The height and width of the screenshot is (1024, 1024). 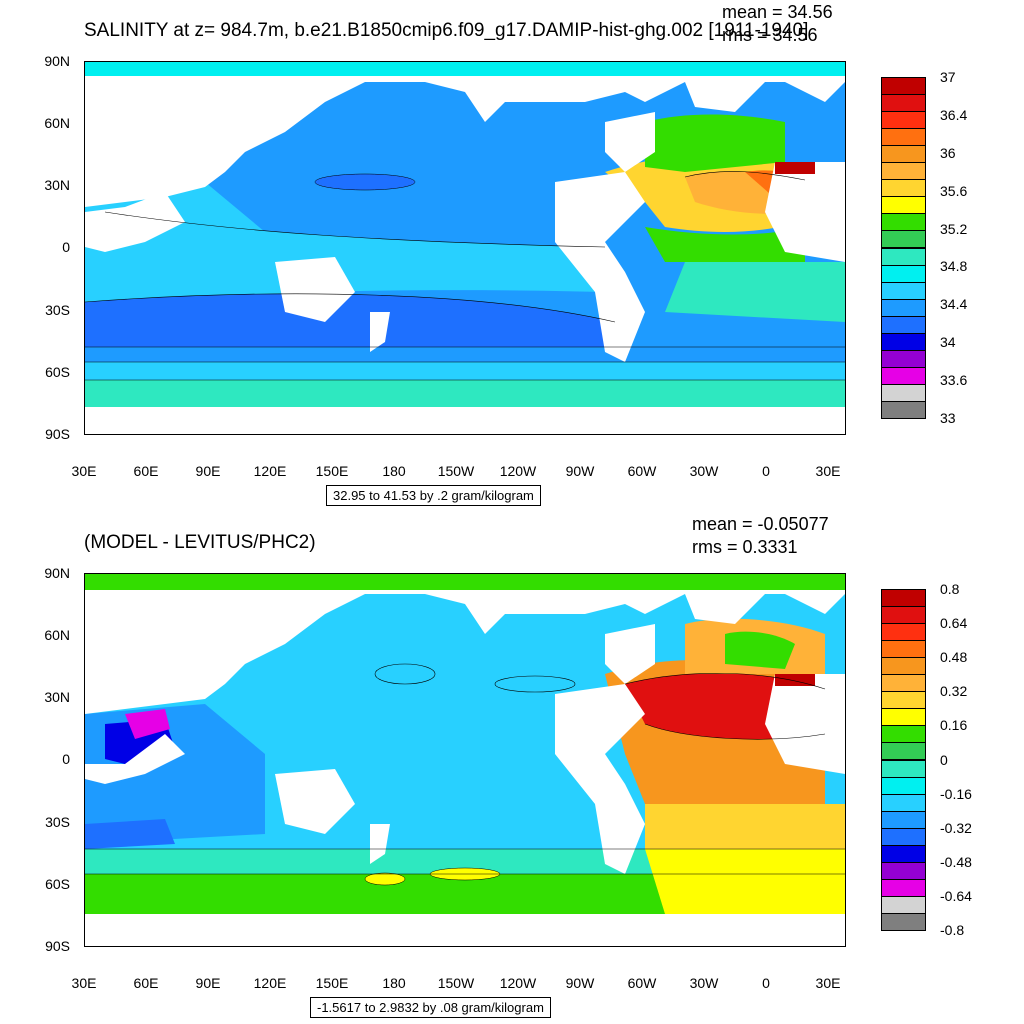 What do you see at coordinates (350, 327) in the screenshot?
I see `southern-band-dark` at bounding box center [350, 327].